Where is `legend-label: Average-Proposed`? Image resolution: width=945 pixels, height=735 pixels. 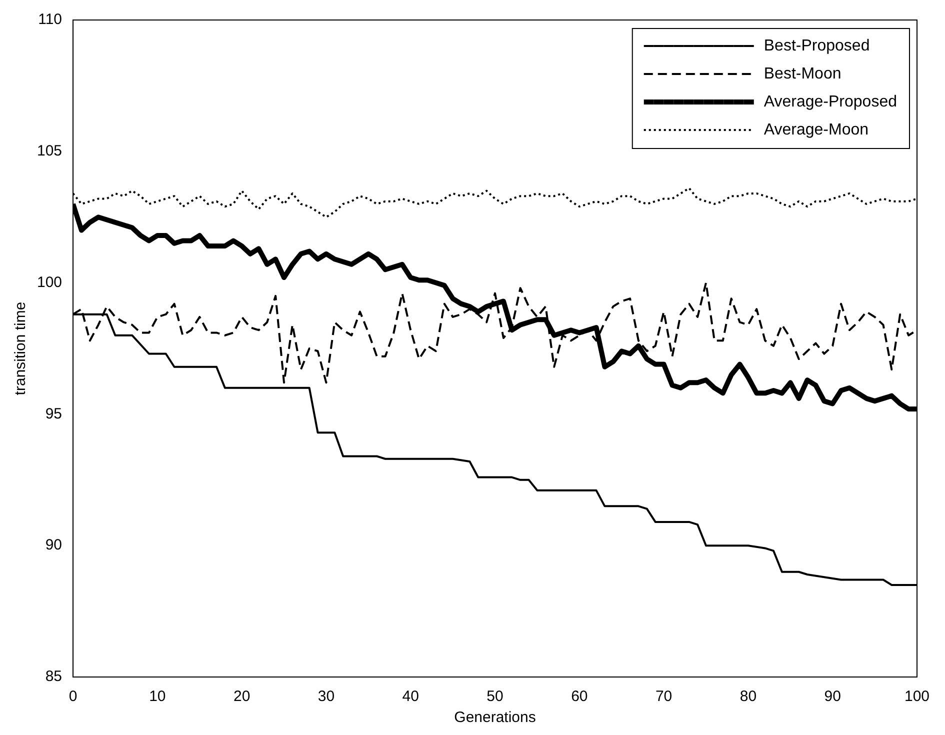
legend-label: Average-Proposed is located at coordinates (830, 101).